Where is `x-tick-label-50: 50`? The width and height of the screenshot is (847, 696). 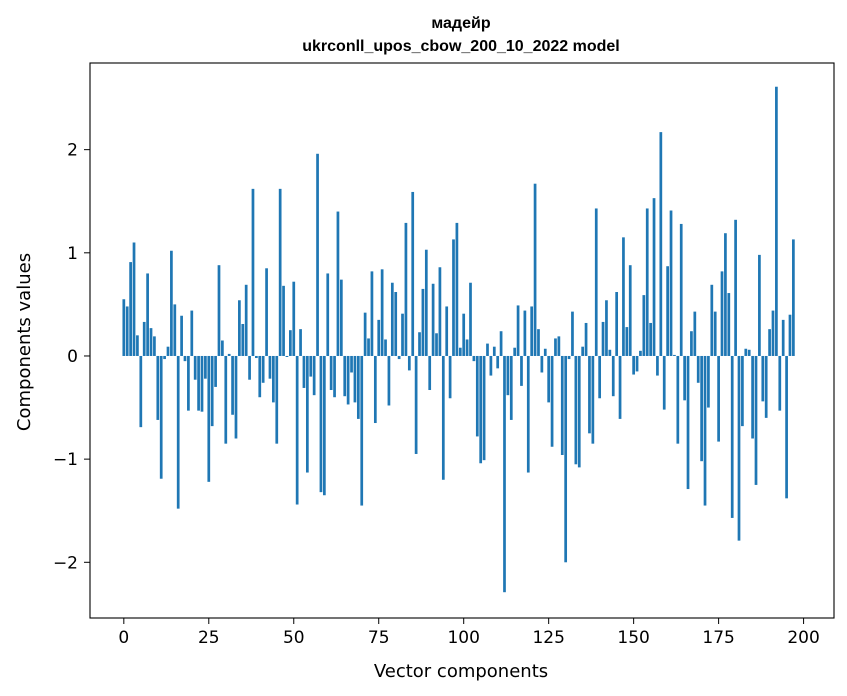
x-tick-label-50: 50 is located at coordinates (294, 638).